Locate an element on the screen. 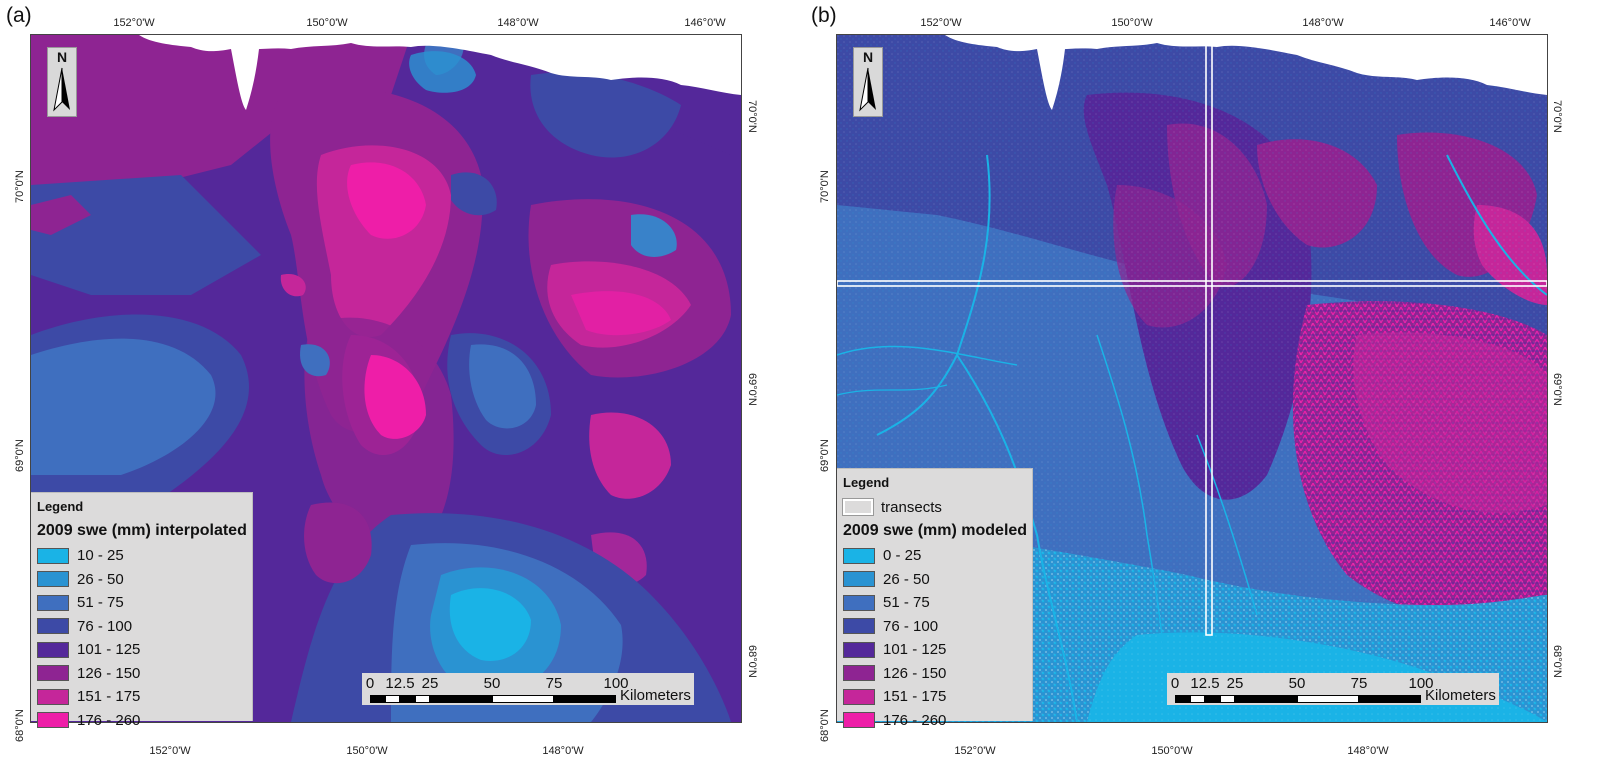  legend-transects: transects is located at coordinates (937, 507).